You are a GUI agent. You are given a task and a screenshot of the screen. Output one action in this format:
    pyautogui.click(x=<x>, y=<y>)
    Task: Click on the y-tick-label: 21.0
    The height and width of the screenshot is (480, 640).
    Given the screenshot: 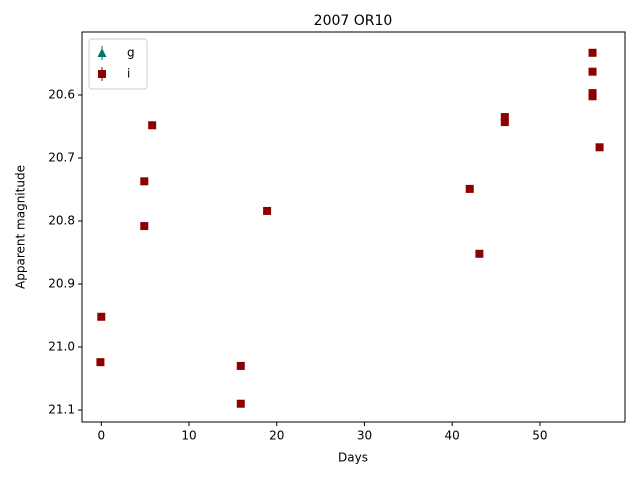 What is the action you would take?
    pyautogui.click(x=61, y=347)
    